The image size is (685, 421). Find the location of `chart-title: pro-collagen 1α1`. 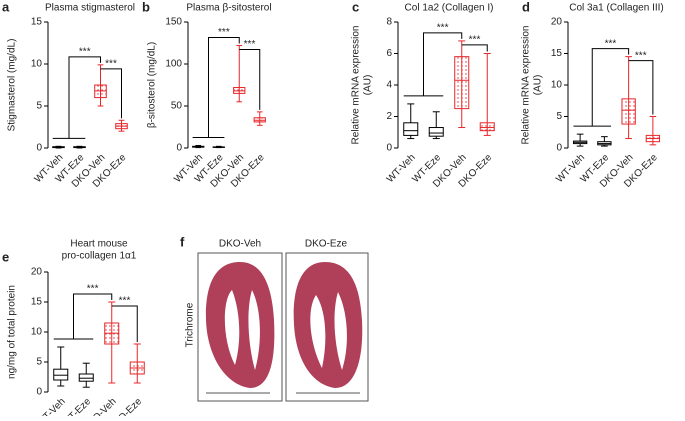

chart-title: pro-collagen 1α1 is located at coordinates (99, 256).